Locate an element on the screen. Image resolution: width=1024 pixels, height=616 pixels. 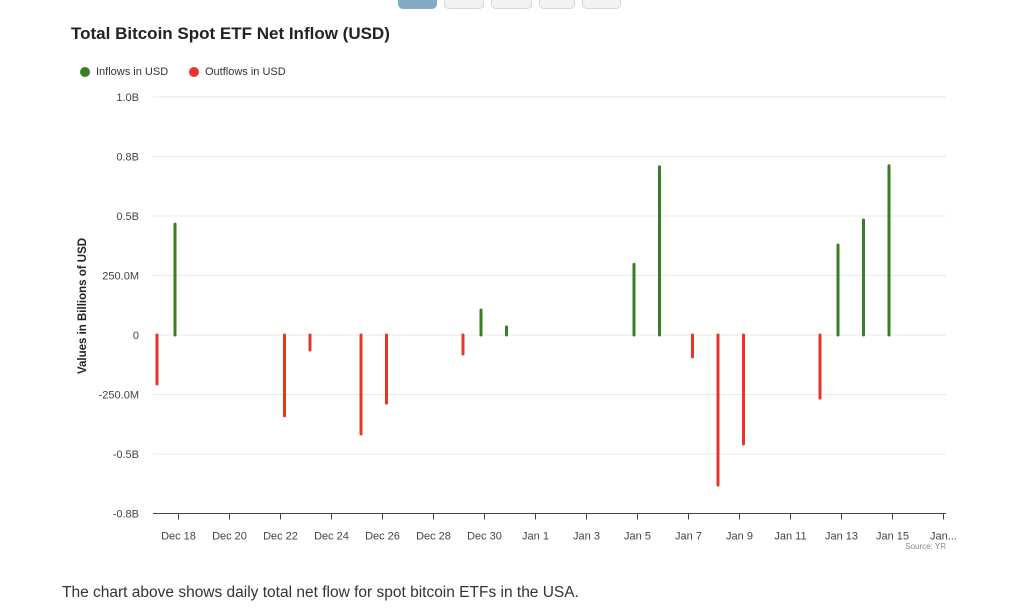
x-tick-label: Dec 18 is located at coordinates (178, 537).